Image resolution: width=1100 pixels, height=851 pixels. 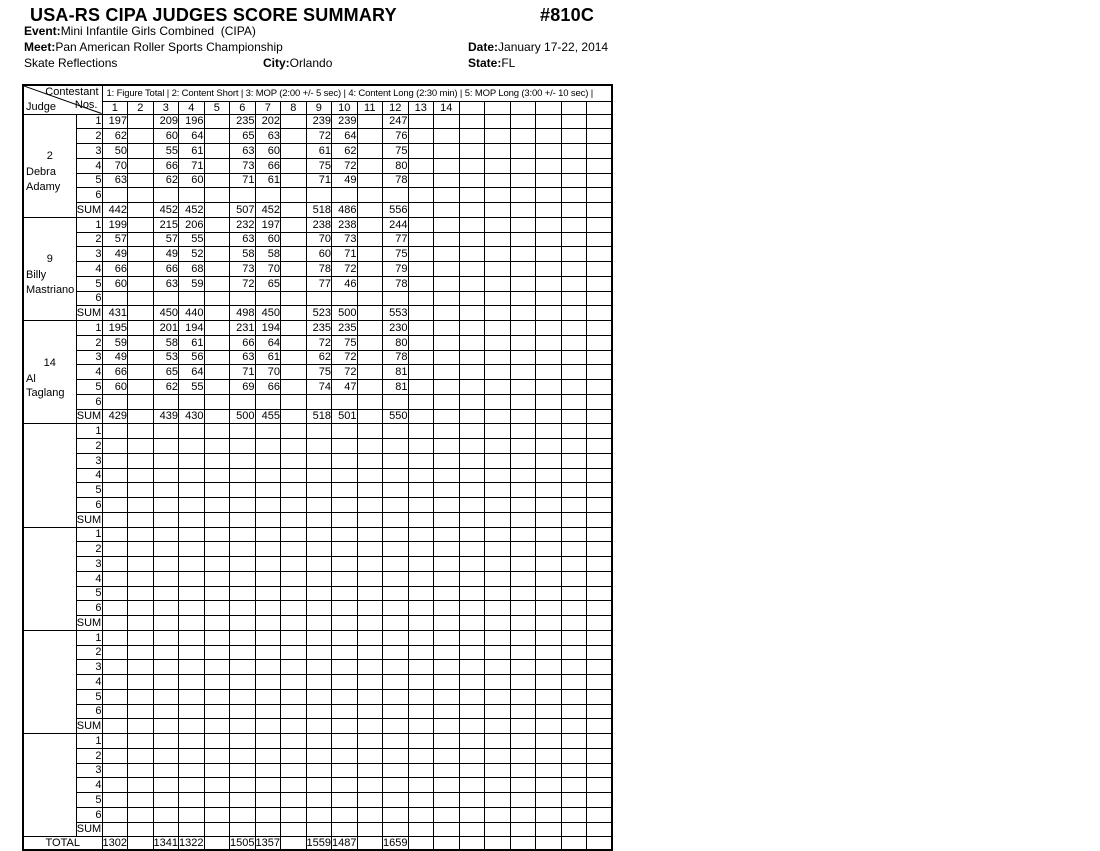 I want to click on score-cell: 500, so click(x=242, y=416).